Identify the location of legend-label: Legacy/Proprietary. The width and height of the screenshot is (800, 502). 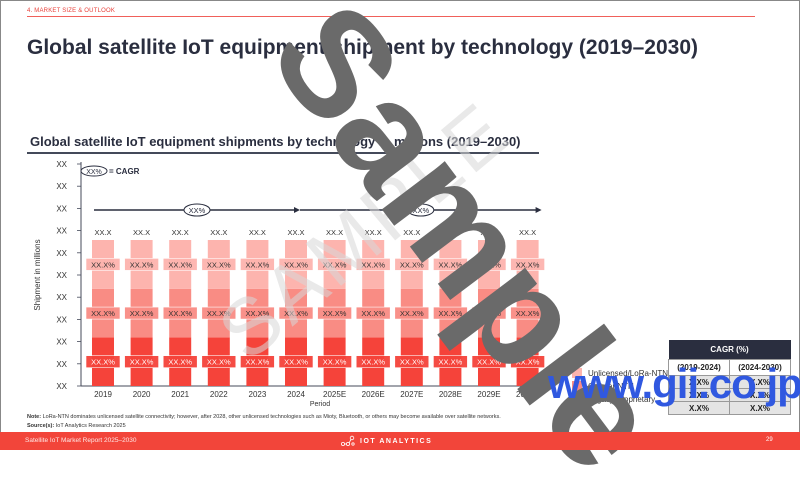
(622, 399).